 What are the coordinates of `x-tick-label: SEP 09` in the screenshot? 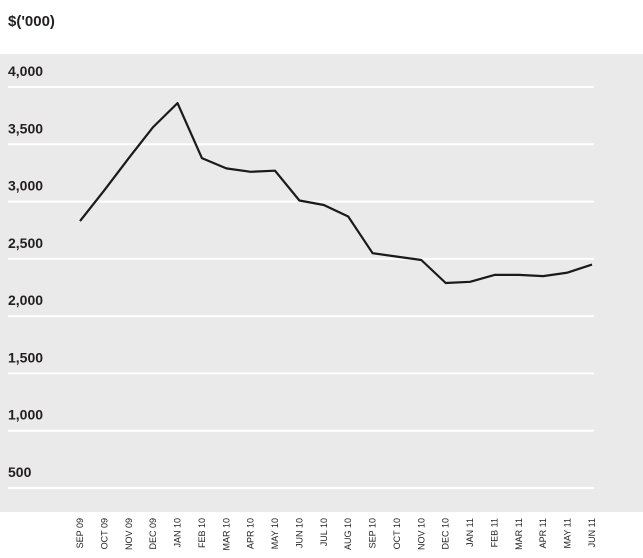 It's located at (80, 533).